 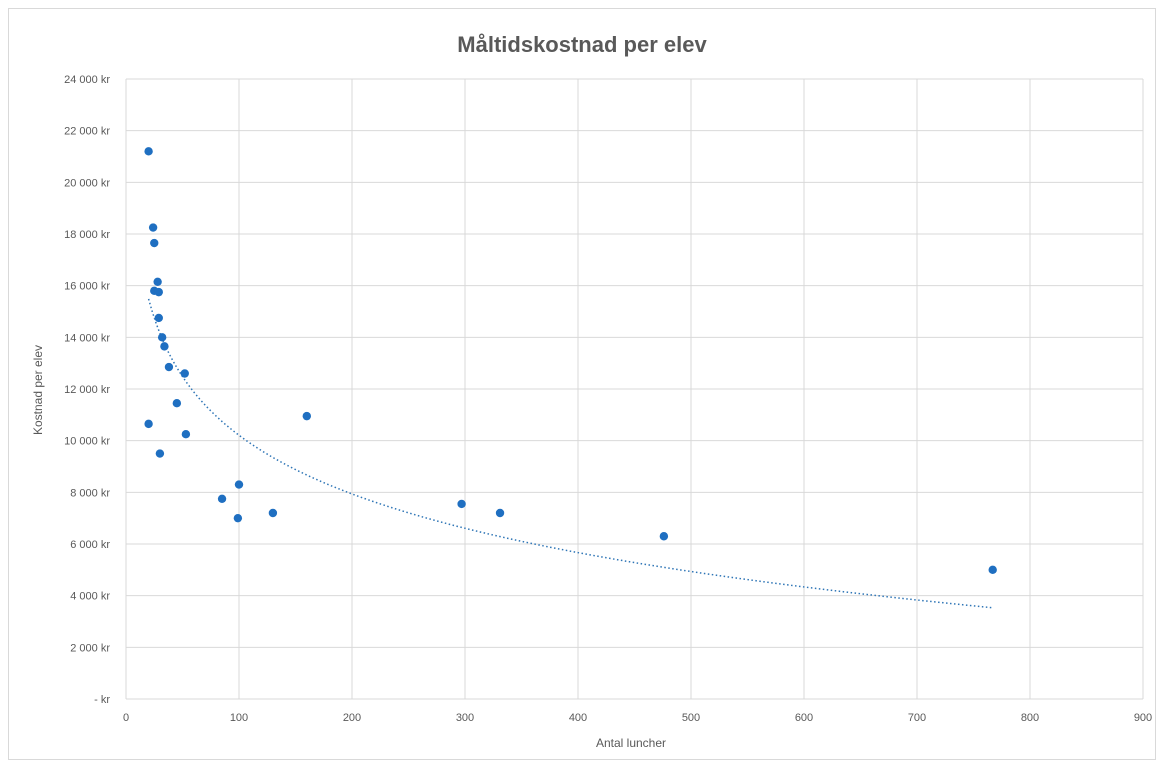 I want to click on y-tick-label: 8 000 kr, so click(x=90, y=493).